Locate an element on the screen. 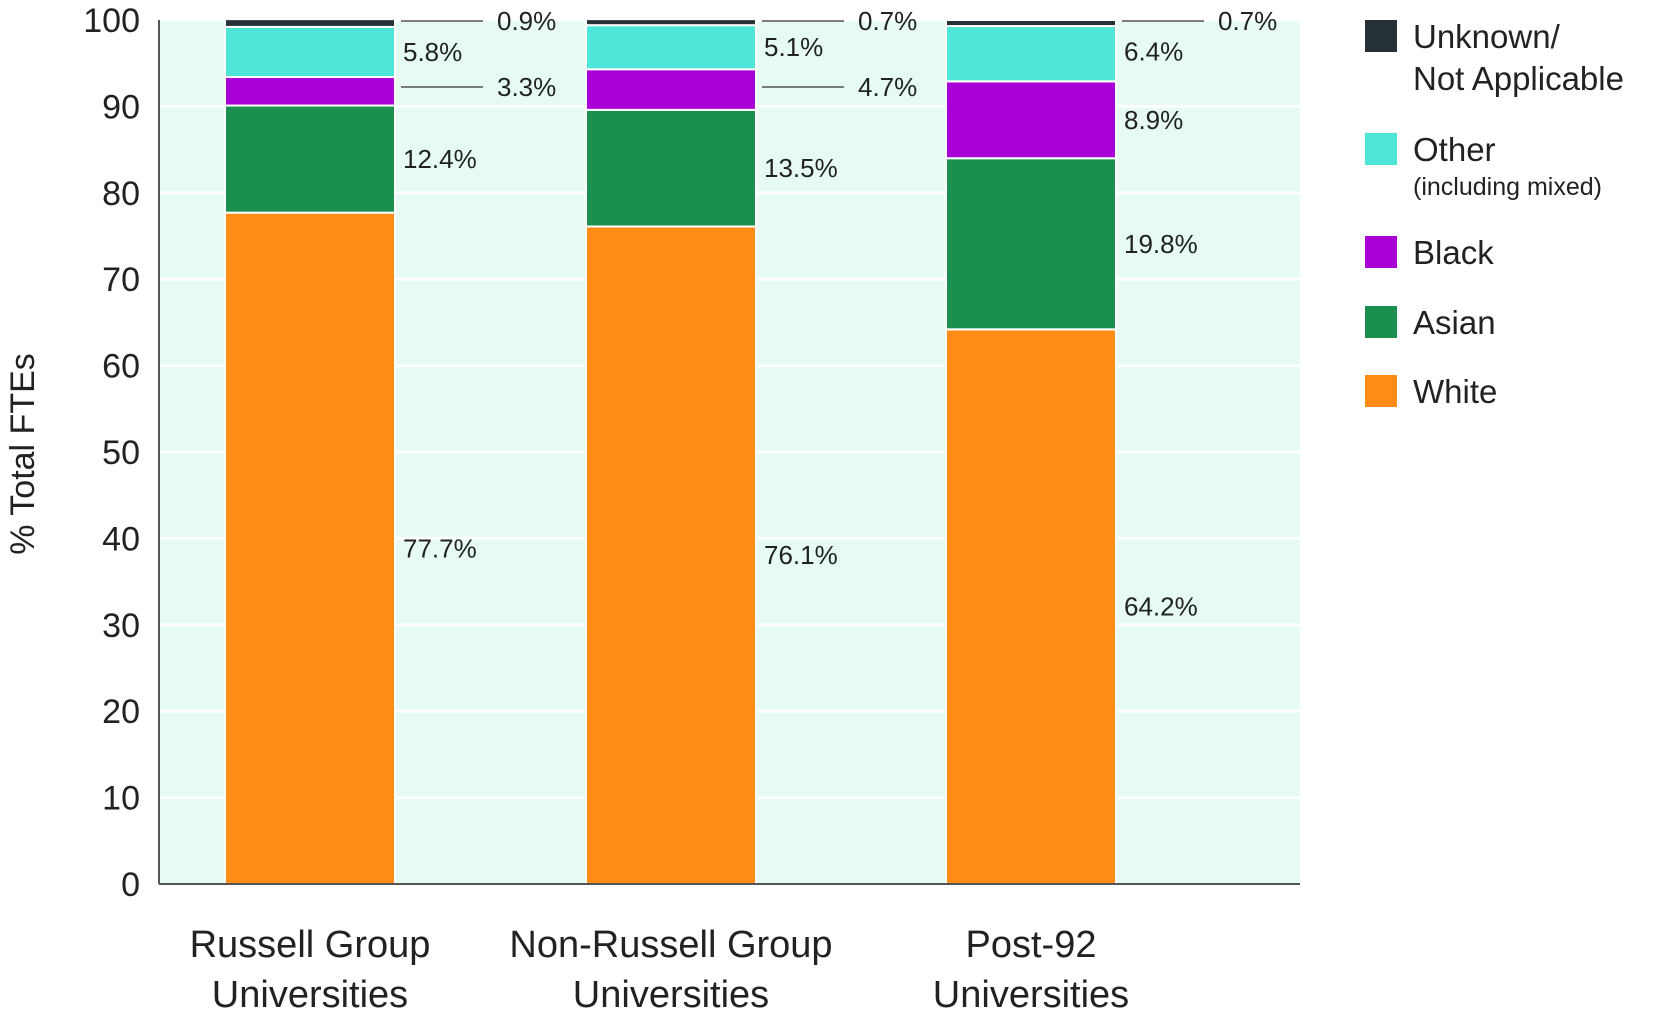  data-label-3-2: 6.4% is located at coordinates (1153, 52).